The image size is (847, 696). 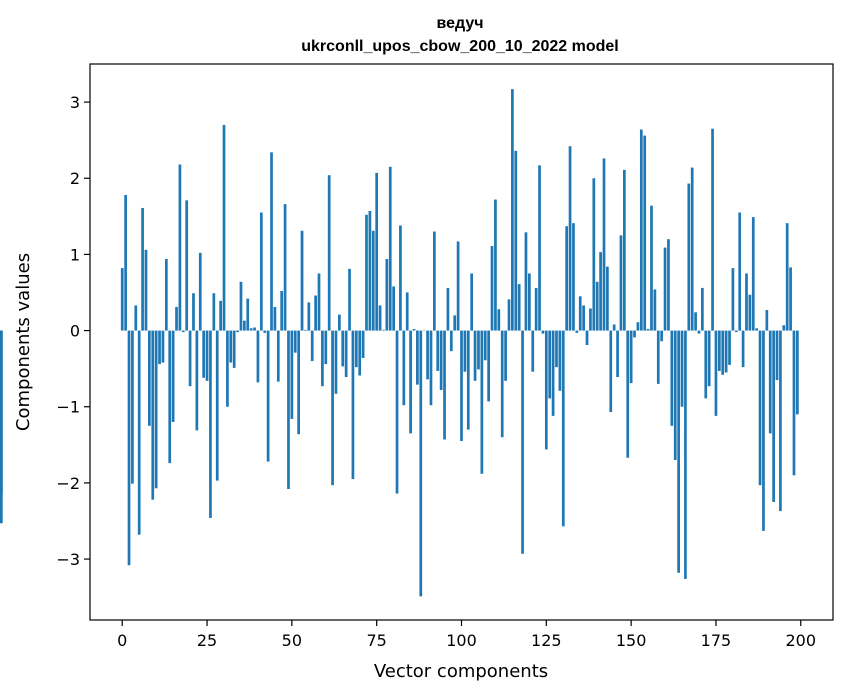 I want to click on y-tick-label: 0, so click(x=75, y=331).